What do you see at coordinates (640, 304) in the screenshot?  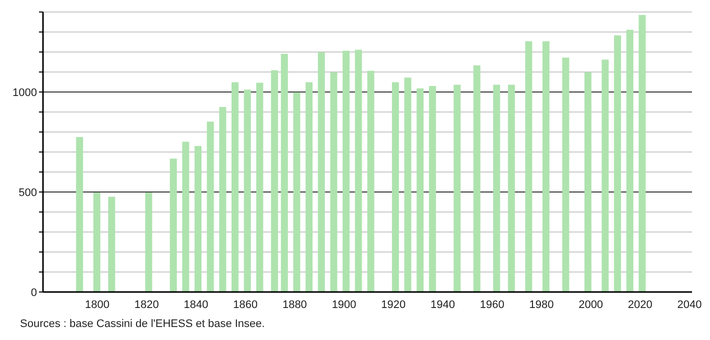 I see `x-tick-label: 2020` at bounding box center [640, 304].